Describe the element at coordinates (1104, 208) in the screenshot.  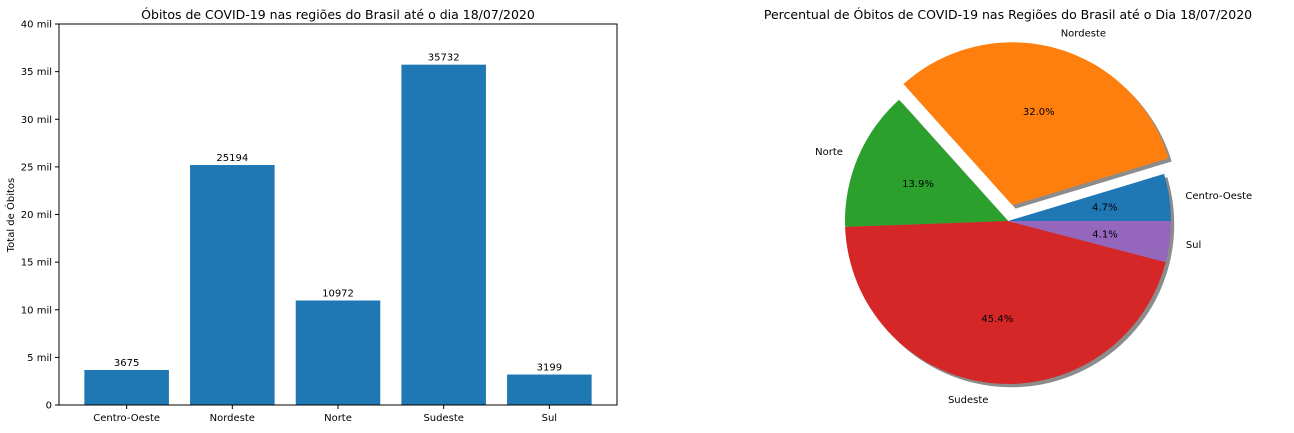
I see `pie-percent-label: 4.7%` at that location.